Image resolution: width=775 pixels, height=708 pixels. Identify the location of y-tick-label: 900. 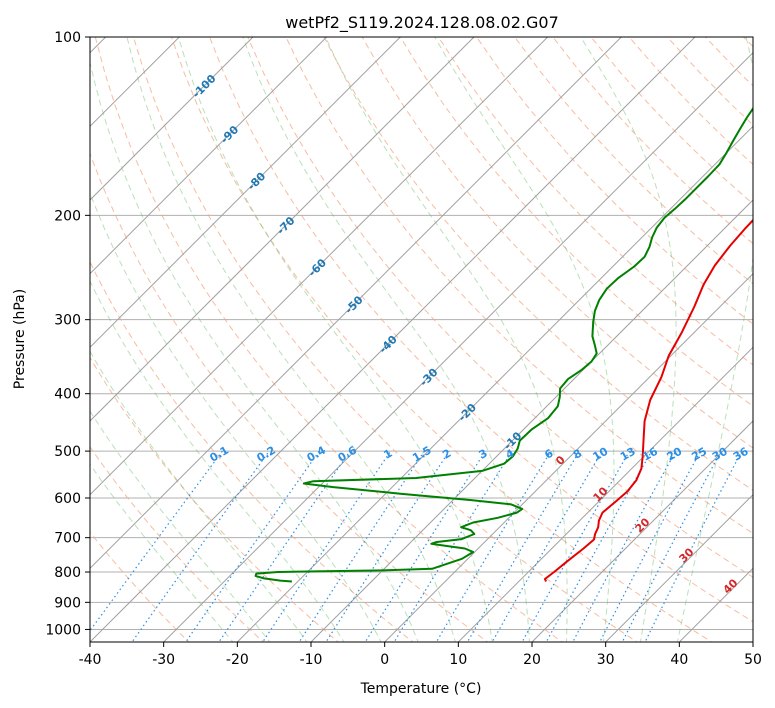
(67, 603).